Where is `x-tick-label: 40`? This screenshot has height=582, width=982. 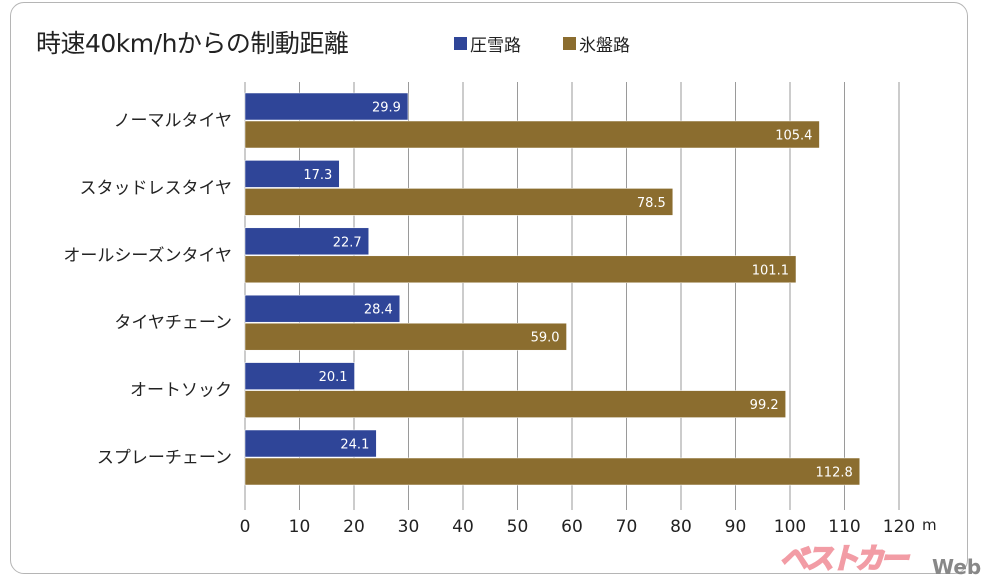 x-tick-label: 40 is located at coordinates (463, 527).